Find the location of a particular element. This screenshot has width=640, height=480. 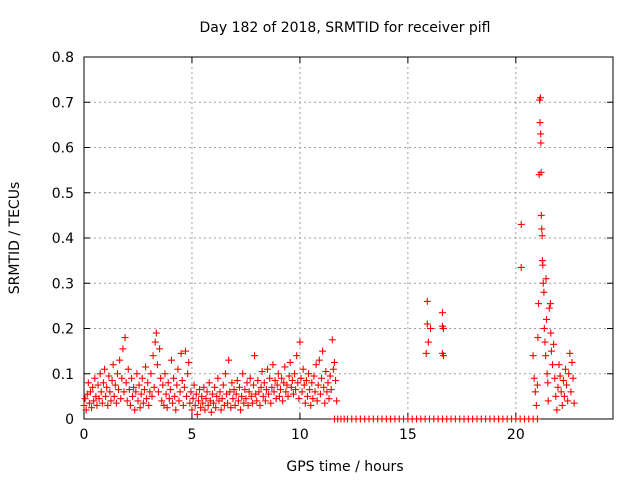

y-tick-label: 0.3 is located at coordinates (63, 284).